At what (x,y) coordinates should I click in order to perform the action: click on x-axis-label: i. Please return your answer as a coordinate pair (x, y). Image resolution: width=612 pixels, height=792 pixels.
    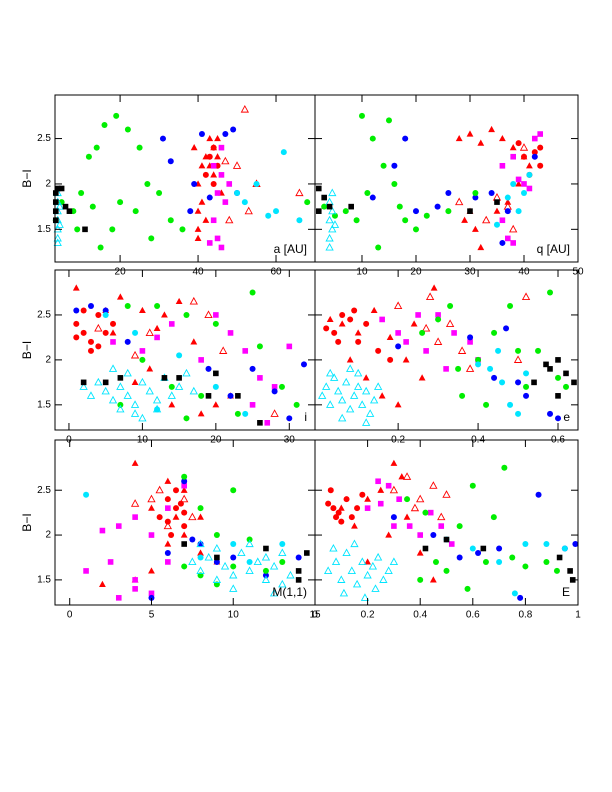
    Looking at the image, I should click on (305, 417).